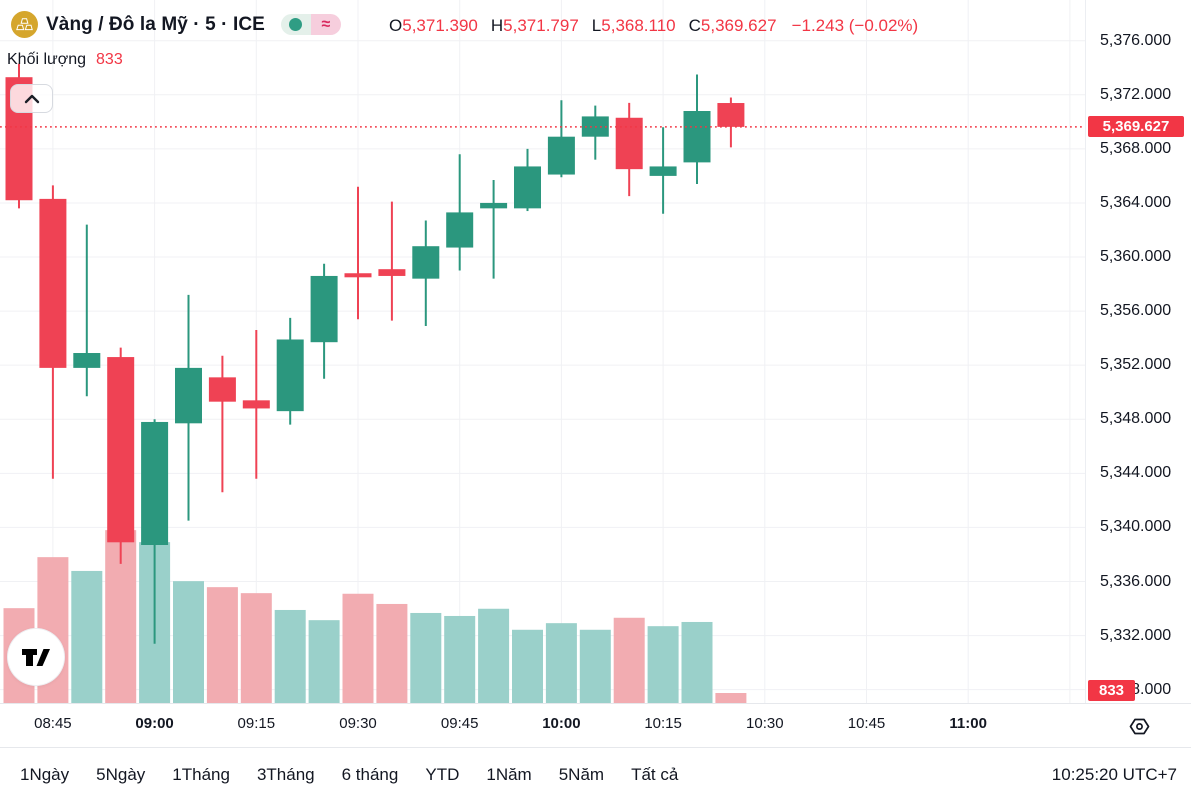  I want to click on current-price-badge: 5,369.627, so click(1136, 127).